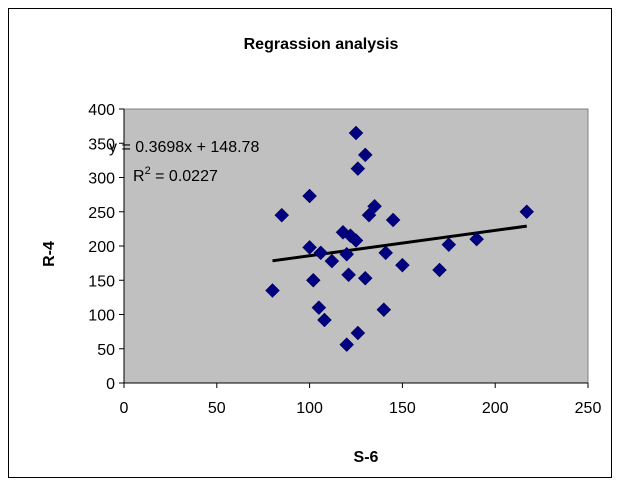 The width and height of the screenshot is (622, 488). What do you see at coordinates (101, 316) in the screenshot?
I see `y-tick-label: 100` at bounding box center [101, 316].